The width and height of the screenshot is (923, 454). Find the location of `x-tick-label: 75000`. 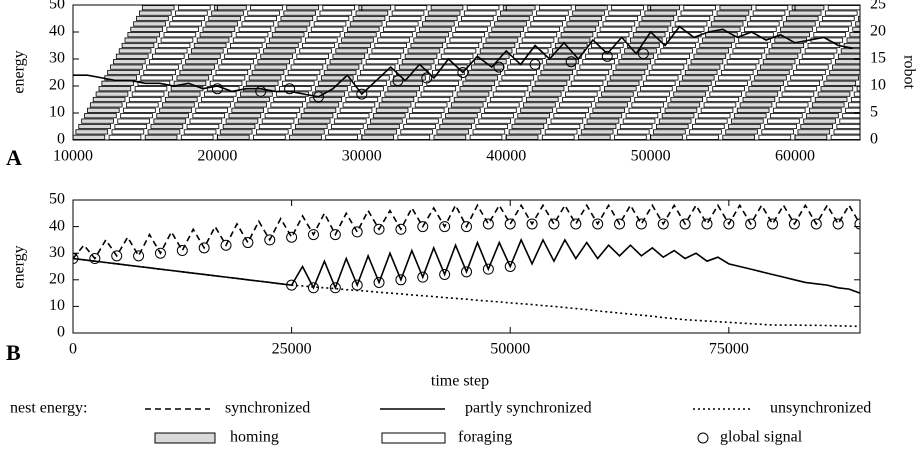

x-tick-label: 75000 is located at coordinates (729, 349).